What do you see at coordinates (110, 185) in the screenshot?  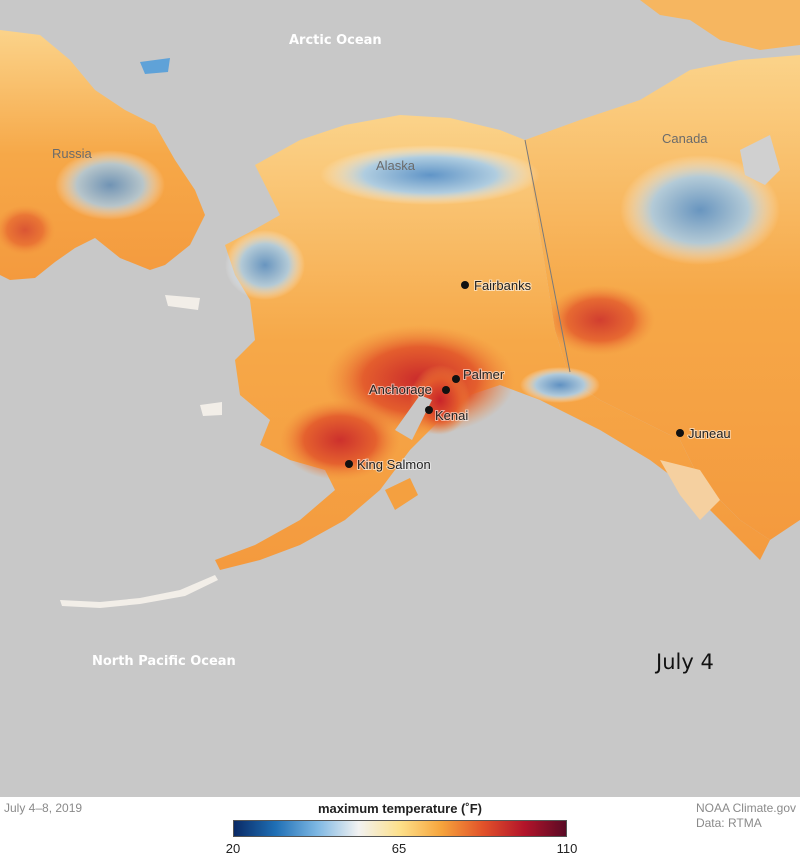 I see `russia-cool-area` at bounding box center [110, 185].